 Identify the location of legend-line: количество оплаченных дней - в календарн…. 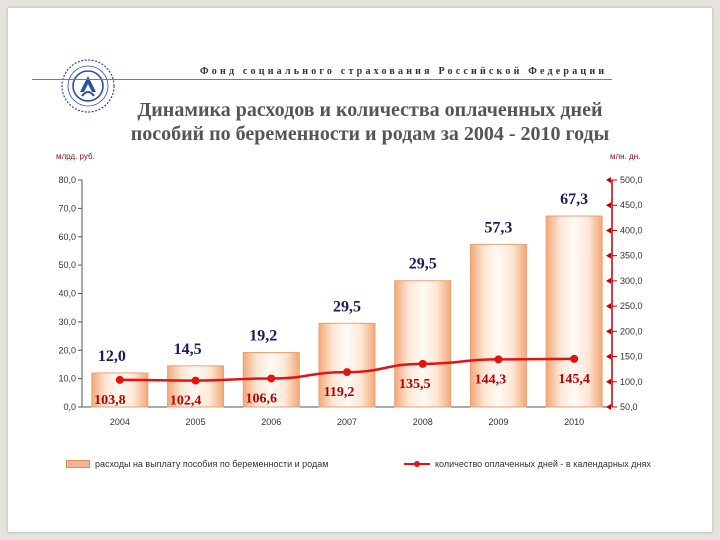
(527, 464).